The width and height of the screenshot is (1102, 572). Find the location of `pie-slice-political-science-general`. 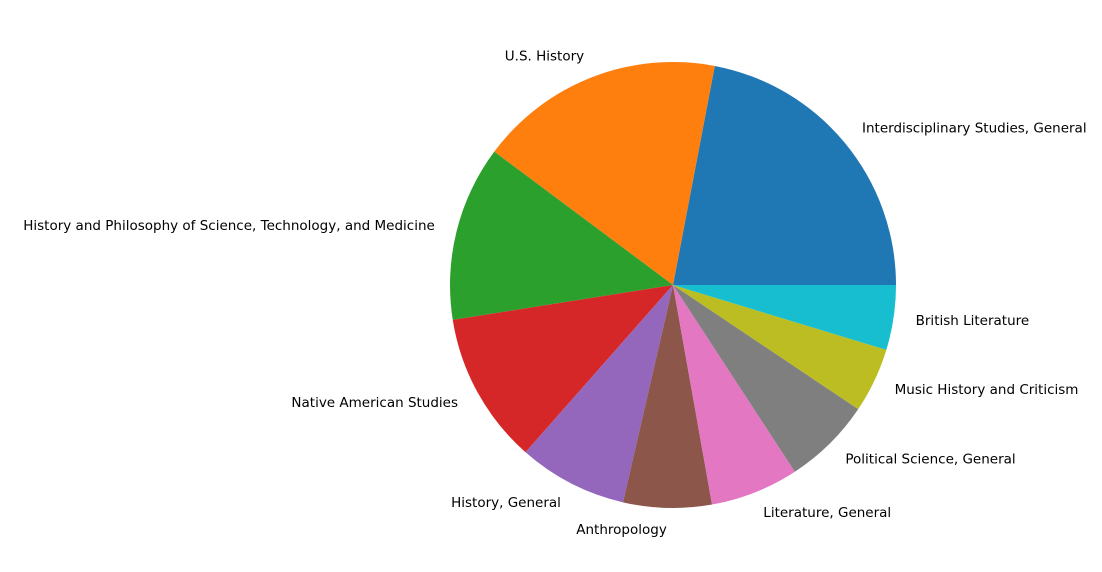

pie-slice-political-science-general is located at coordinates (766, 378).